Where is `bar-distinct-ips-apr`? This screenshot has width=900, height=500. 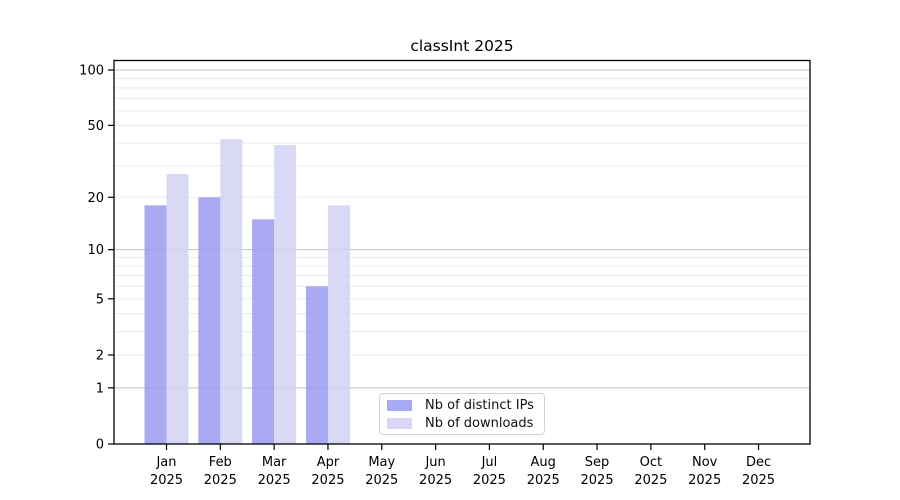
bar-distinct-ips-apr is located at coordinates (316, 365).